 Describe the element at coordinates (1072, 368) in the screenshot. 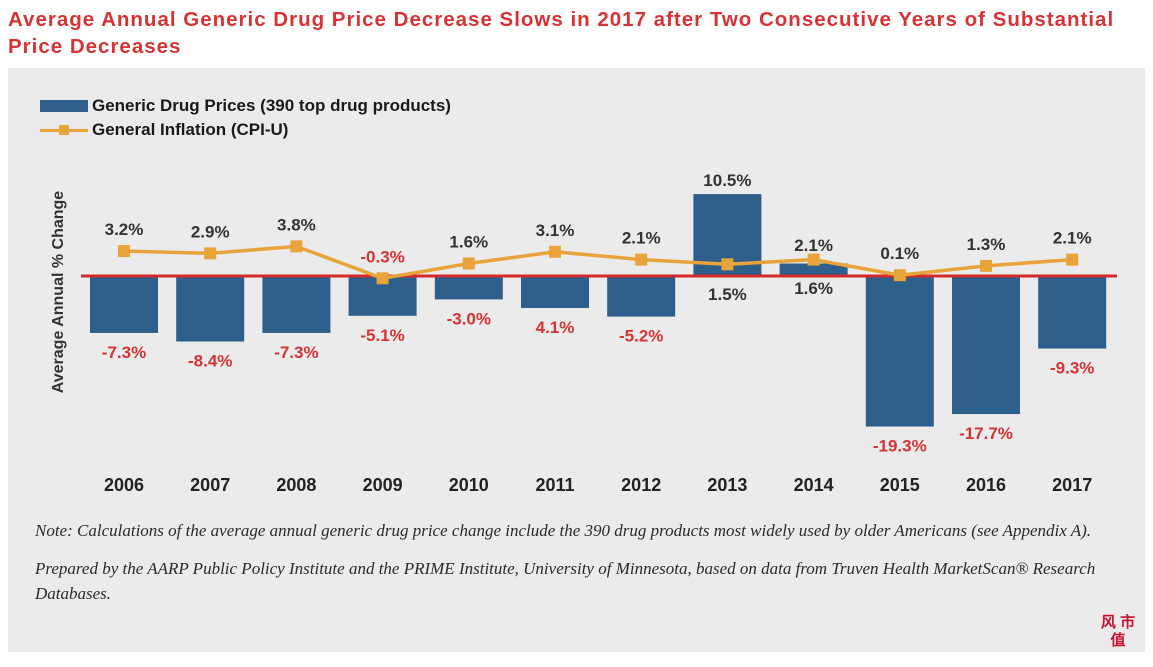

I see `bar-label-2017: -9.3%` at that location.